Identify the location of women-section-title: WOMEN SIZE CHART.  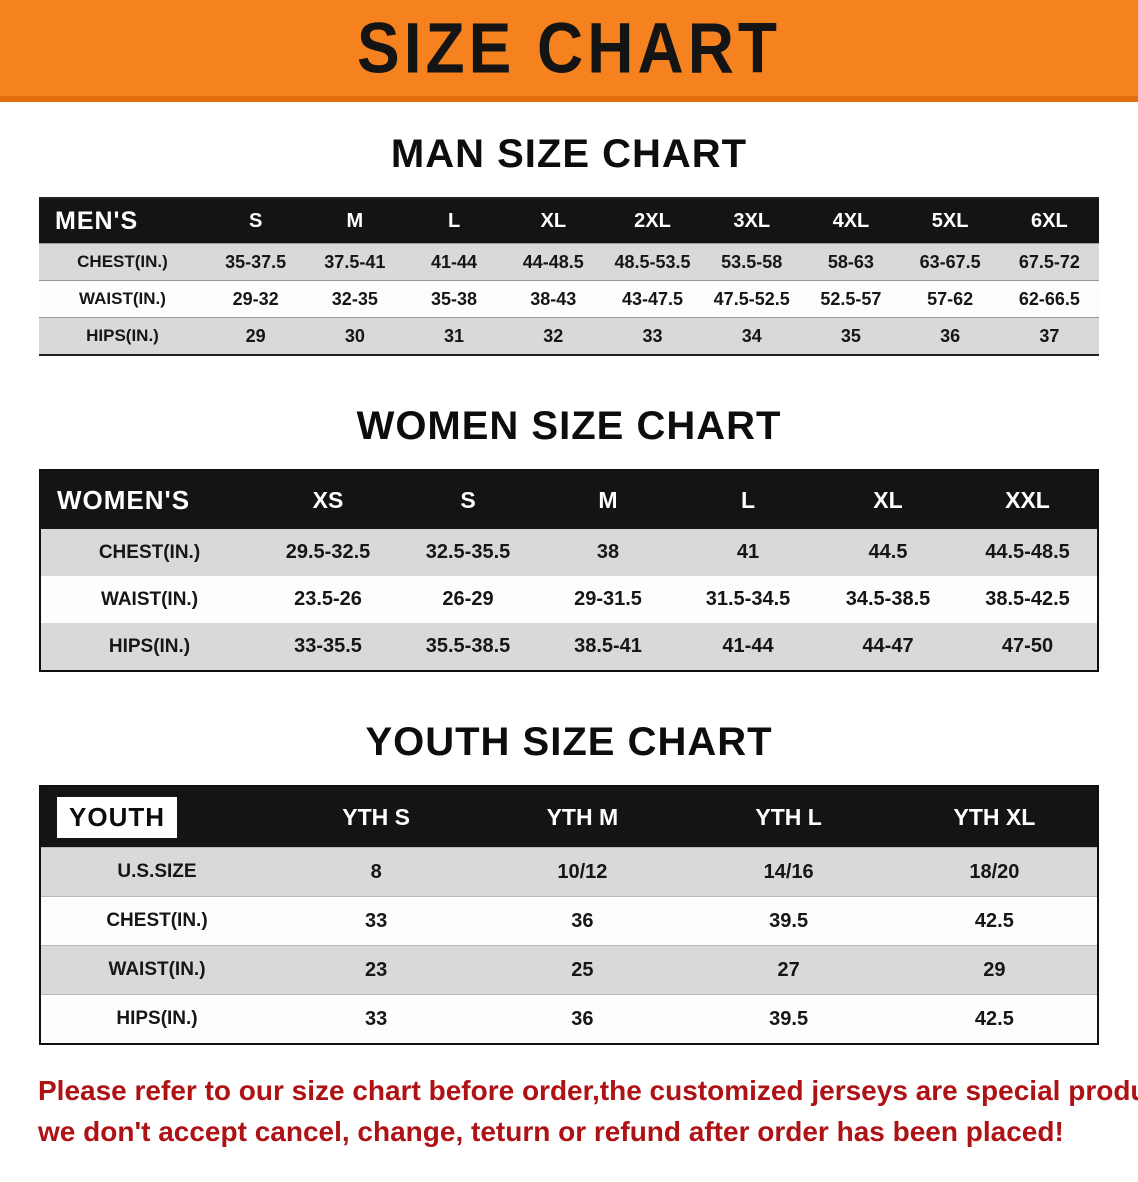
(569, 426).